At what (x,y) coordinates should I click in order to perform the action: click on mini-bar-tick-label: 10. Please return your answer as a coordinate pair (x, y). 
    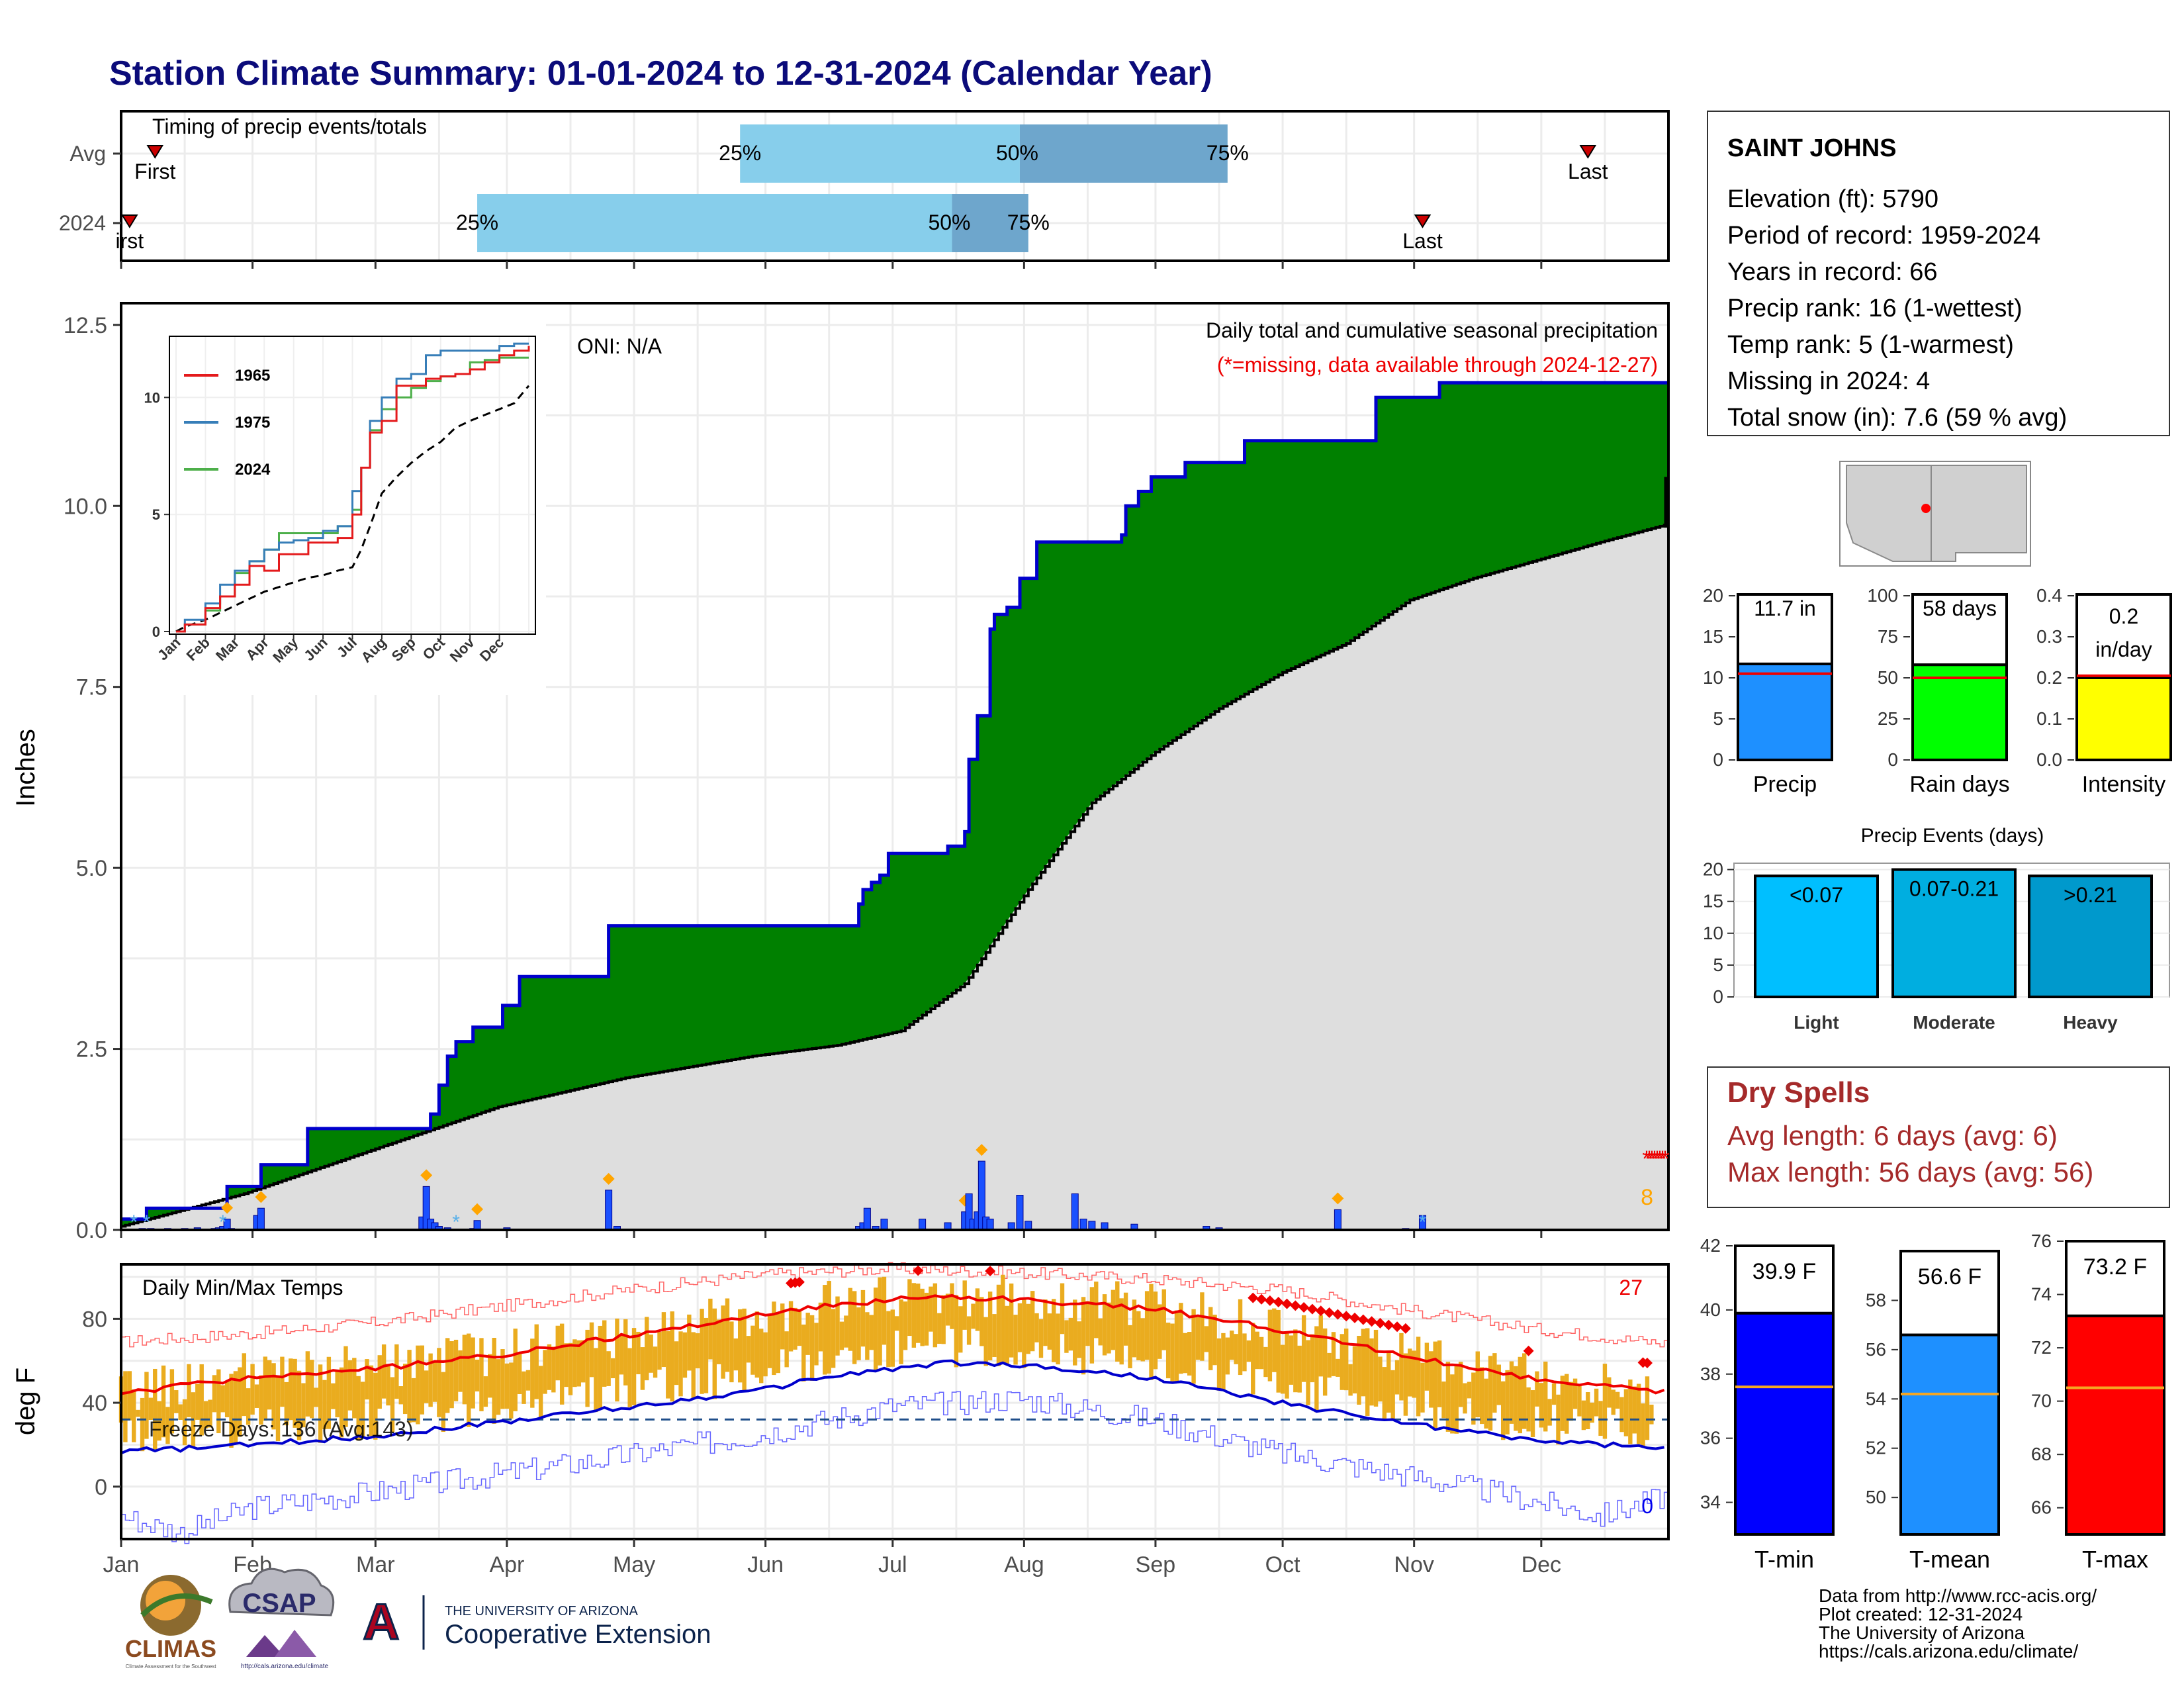
    Looking at the image, I should click on (1713, 677).